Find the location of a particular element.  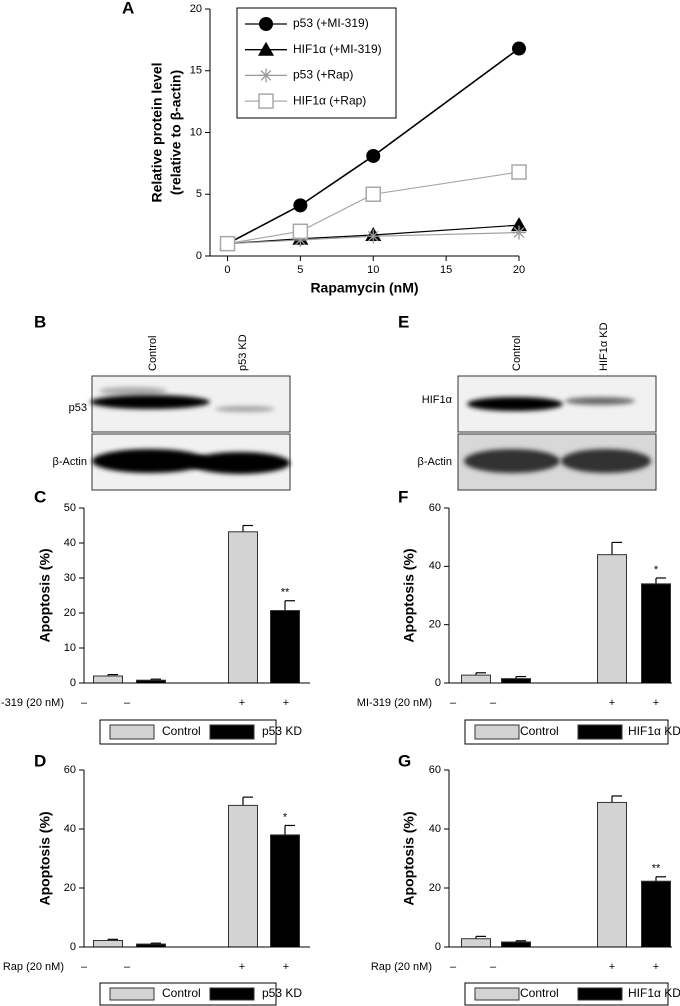

y-axis-title: Relative protein level is located at coordinates (157, 132).